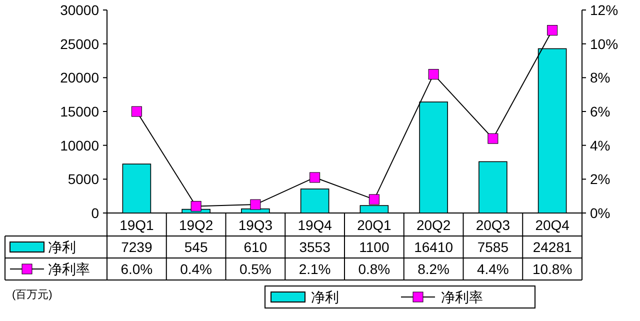 This screenshot has height=321, width=640. What do you see at coordinates (136, 247) in the screenshot?
I see `data-label: 7239` at bounding box center [136, 247].